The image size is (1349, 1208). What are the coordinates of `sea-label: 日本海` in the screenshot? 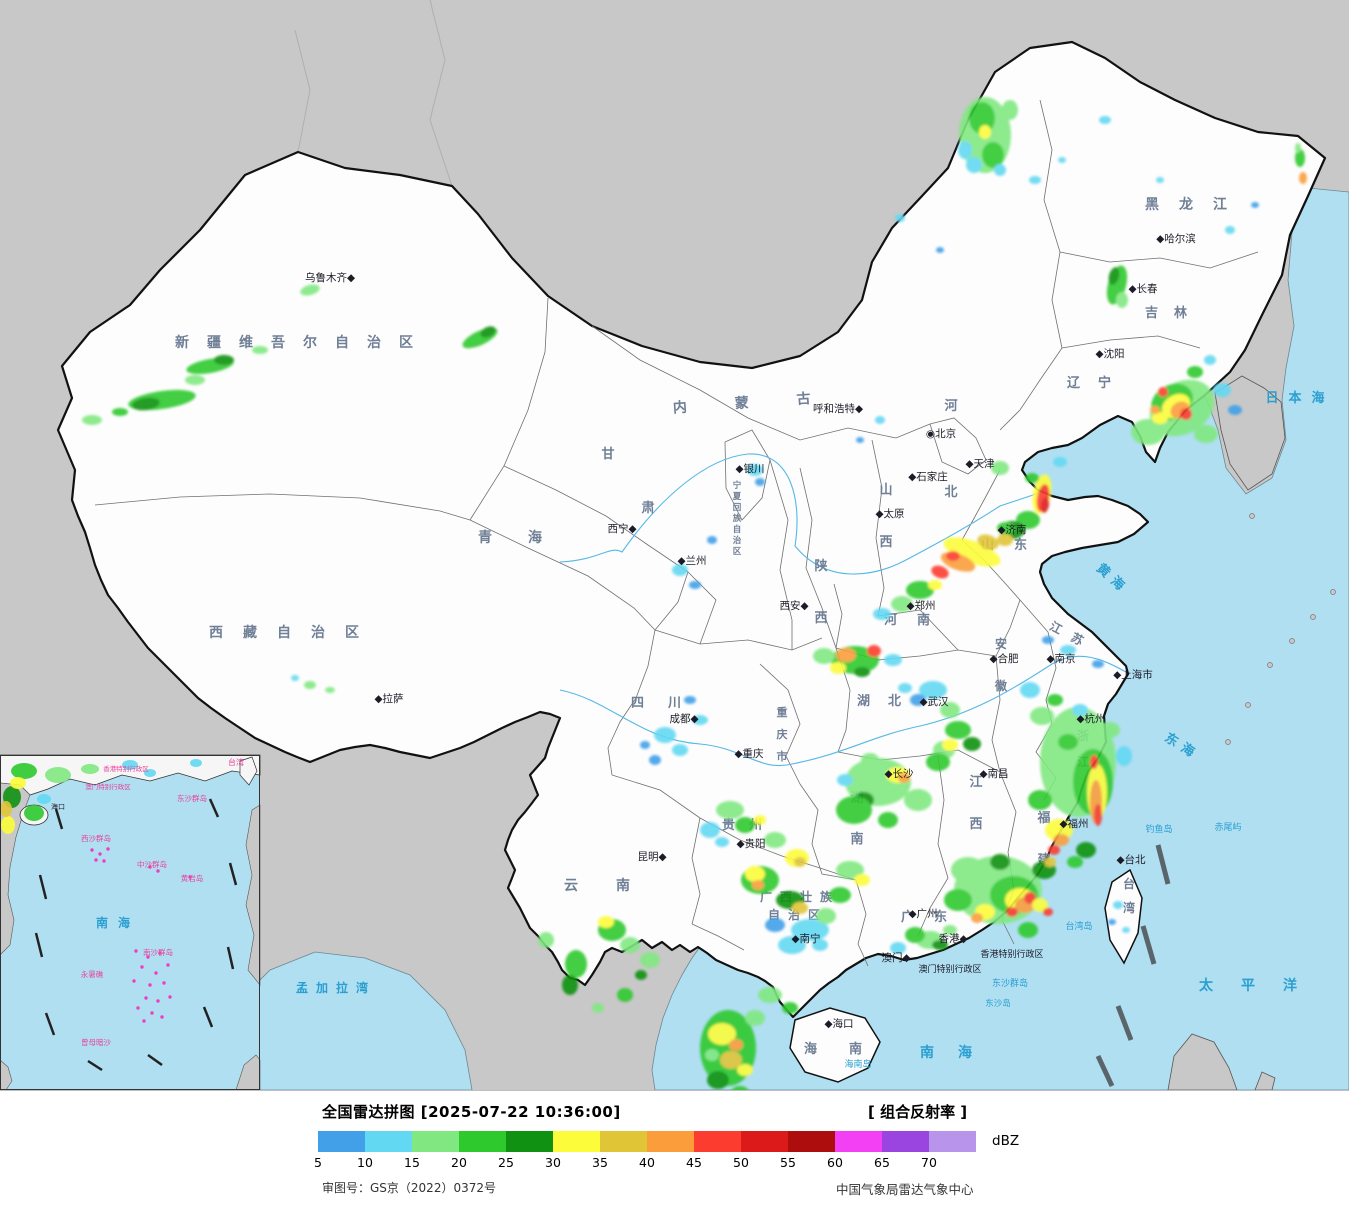 It's located at (1299, 398).